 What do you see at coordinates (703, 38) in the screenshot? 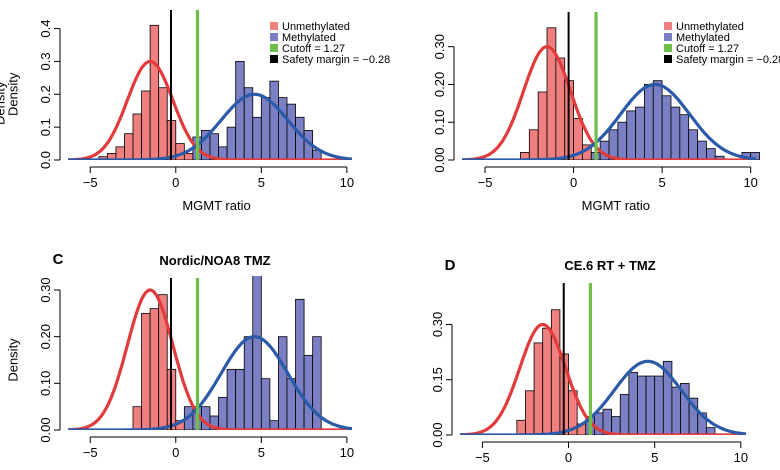
I see `legend-methylated-label: Methylated` at bounding box center [703, 38].